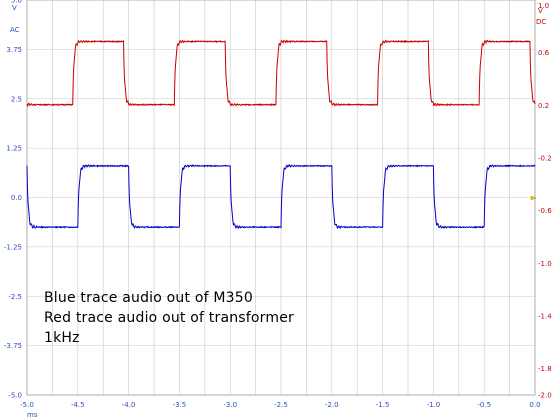 The image size is (560, 420). I want to click on right-axis-tick-label: -2.0, so click(545, 396).